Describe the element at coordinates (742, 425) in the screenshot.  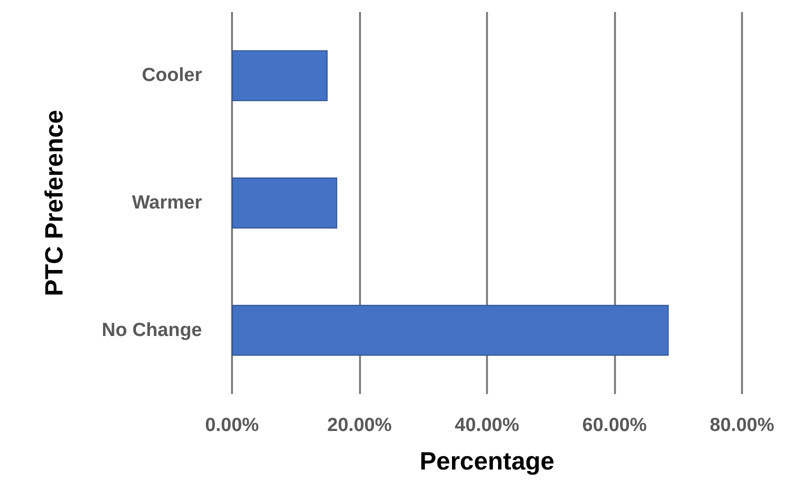
I see `x-tick-label: 80.00%` at that location.